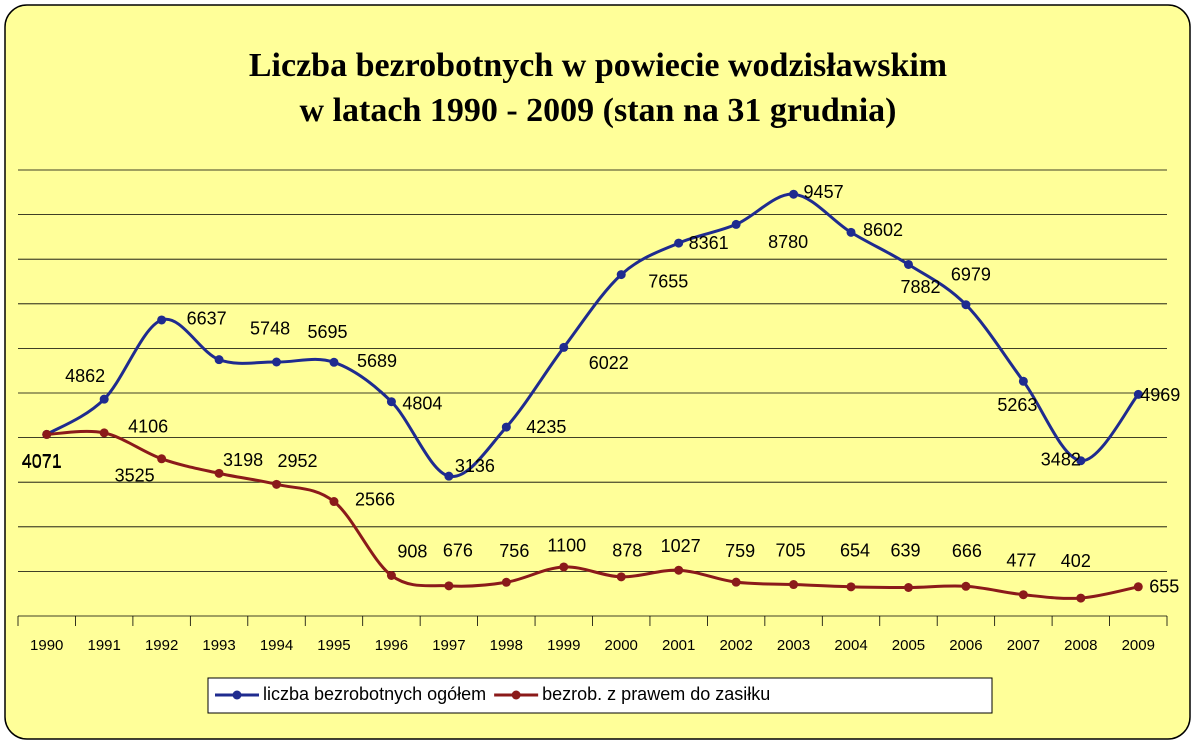 Image resolution: width=1196 pixels, height=749 pixels. I want to click on data-label: 3136, so click(475, 466).